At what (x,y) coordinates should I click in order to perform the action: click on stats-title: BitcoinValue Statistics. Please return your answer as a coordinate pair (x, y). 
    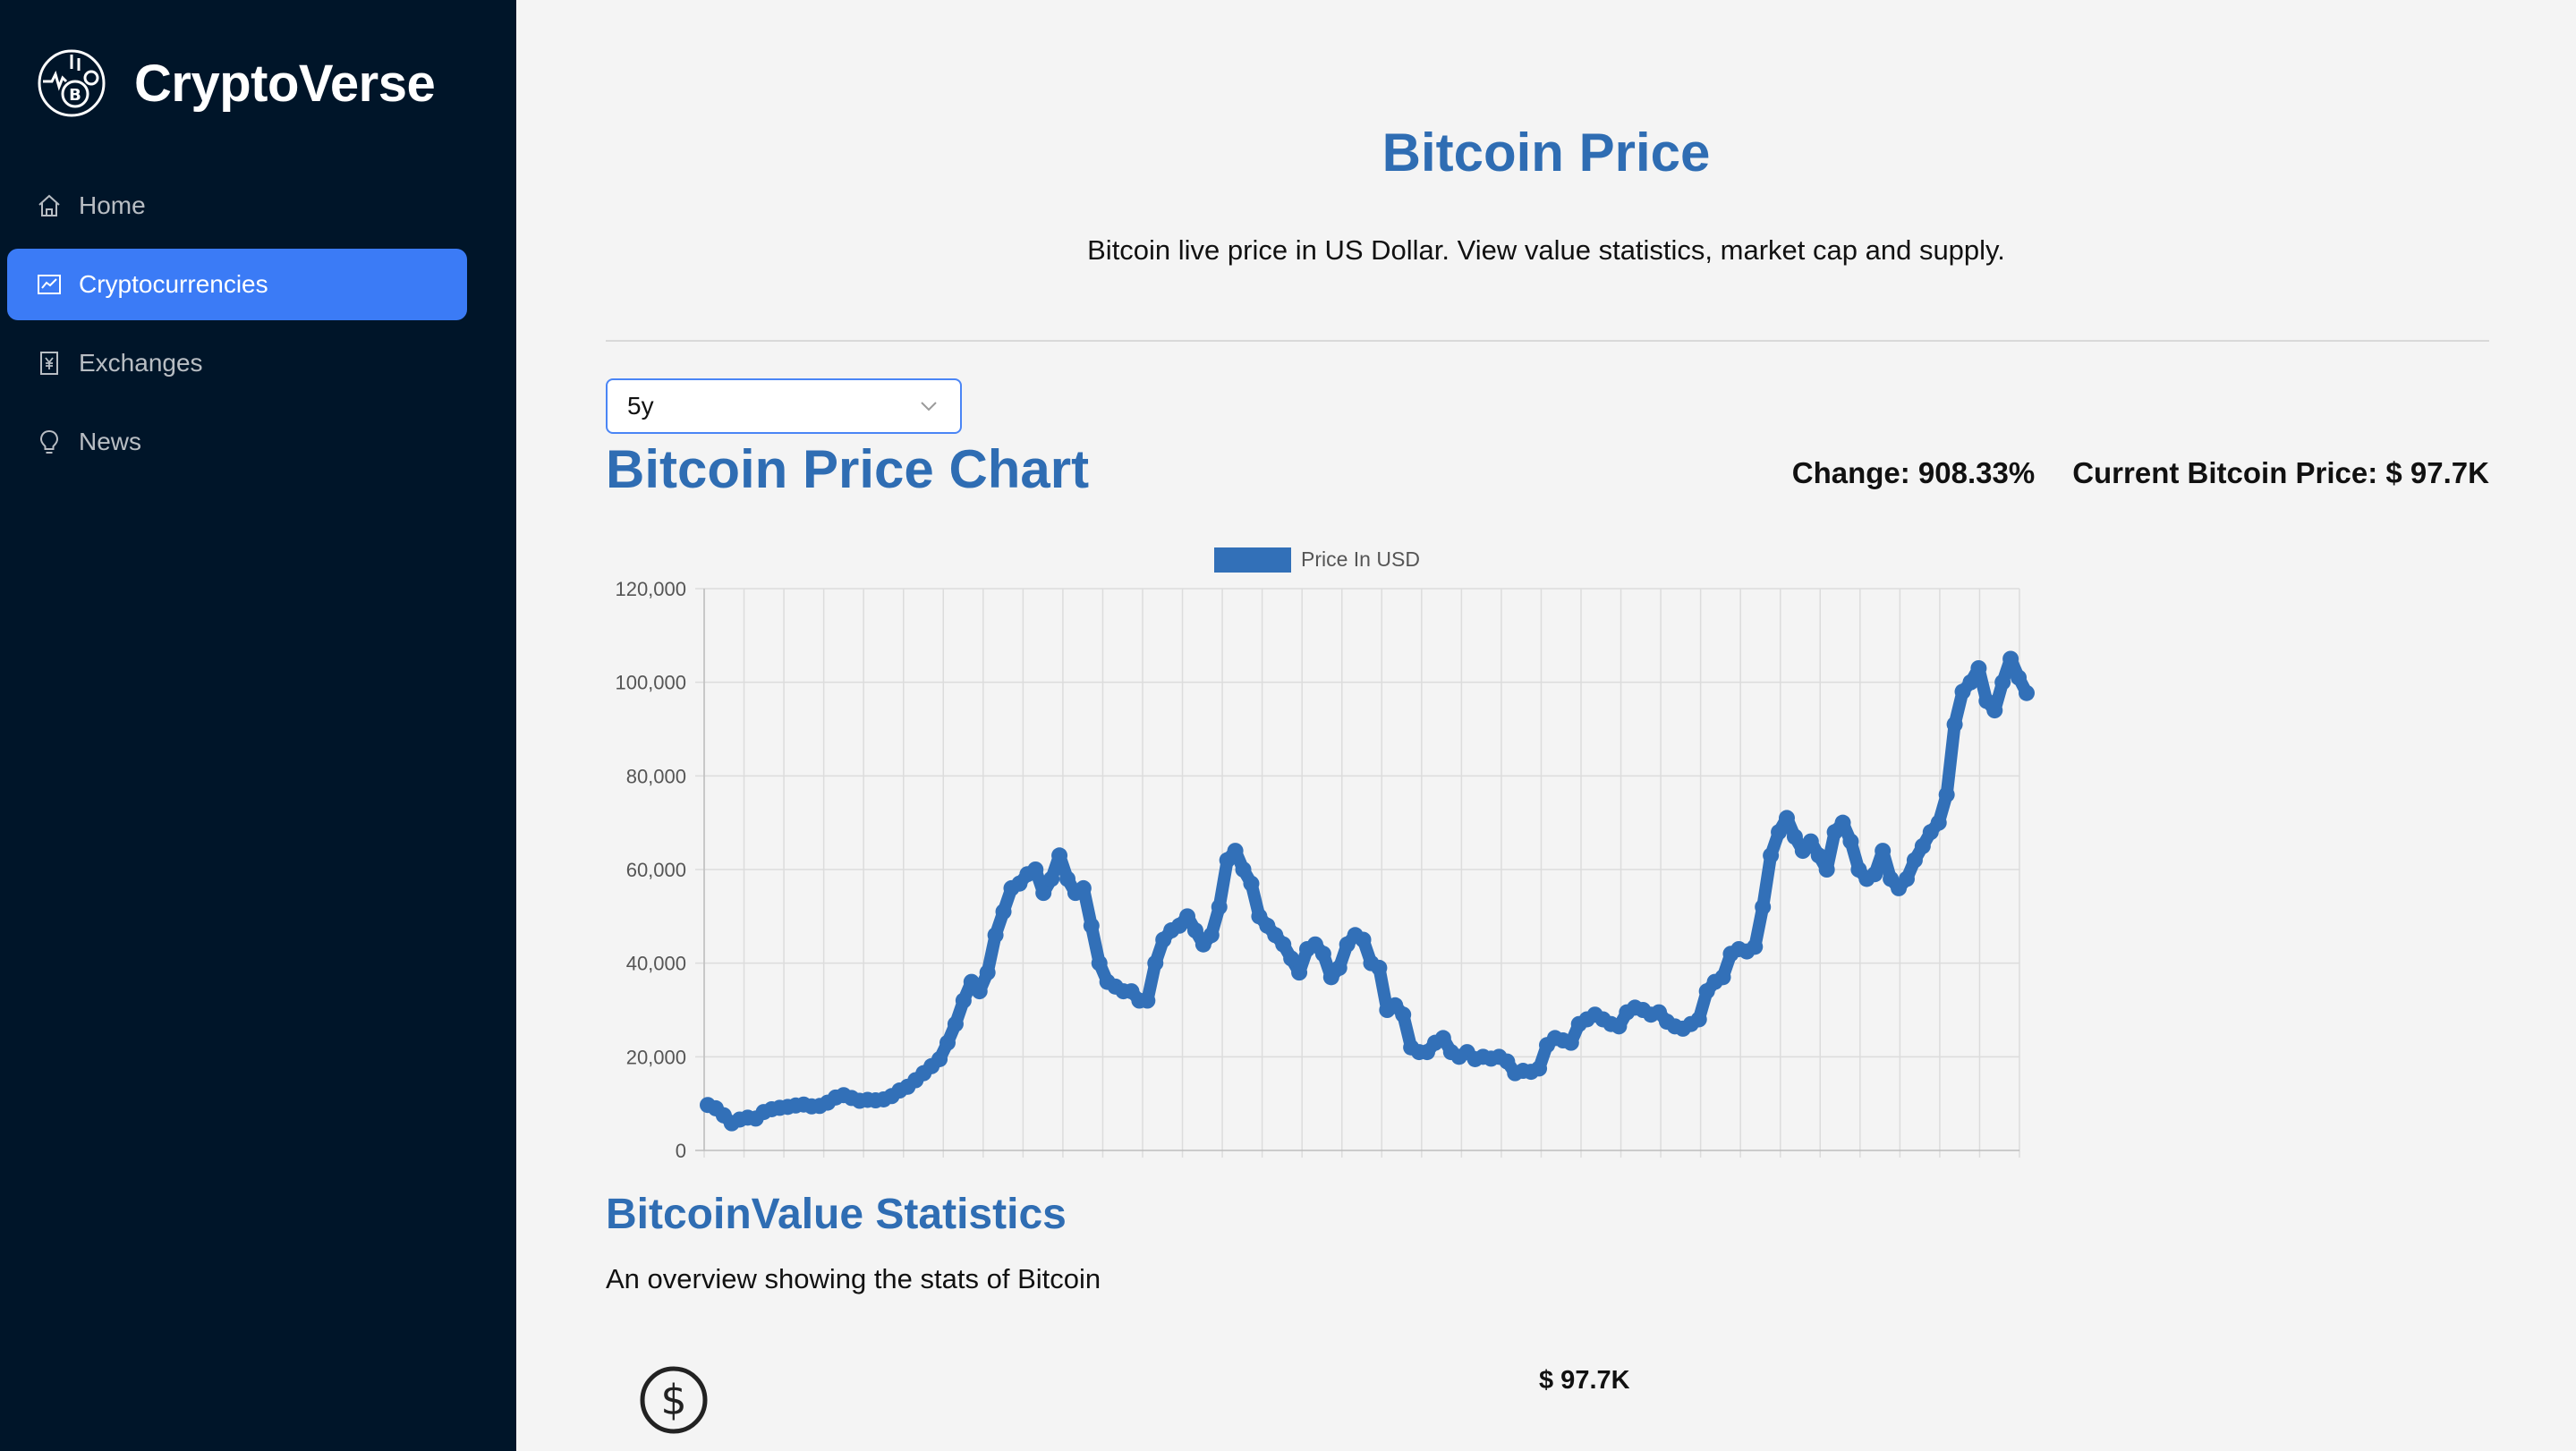
    Looking at the image, I should click on (836, 1214).